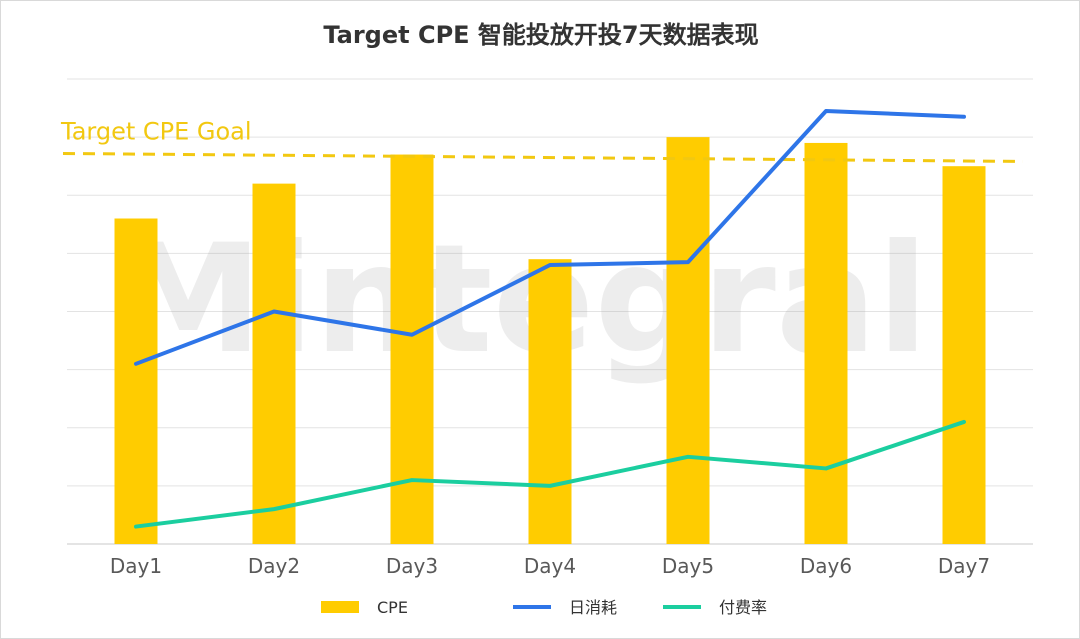 The height and width of the screenshot is (639, 1080). Describe the element at coordinates (274, 566) in the screenshot. I see `x-tick-label: Day2` at that location.